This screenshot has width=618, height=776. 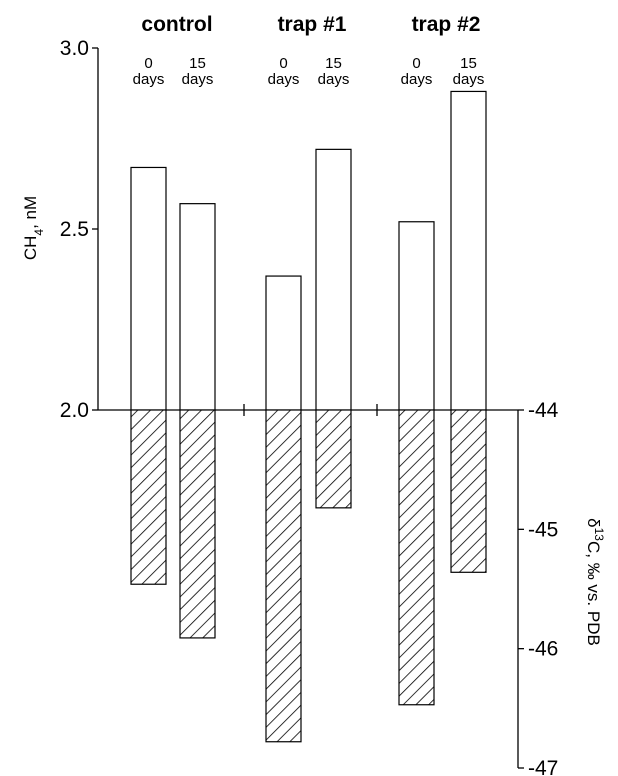 I want to click on left-axis-title: CH4, nM, so click(x=33, y=228).